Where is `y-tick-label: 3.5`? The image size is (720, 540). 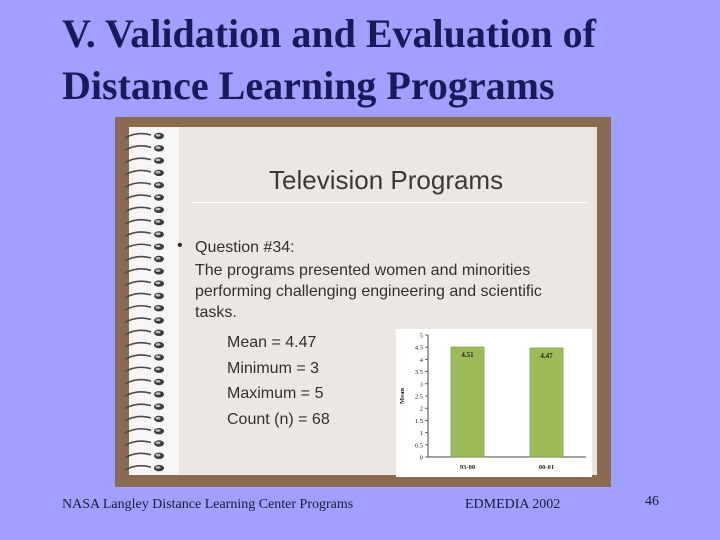
y-tick-label: 3.5 is located at coordinates (419, 372).